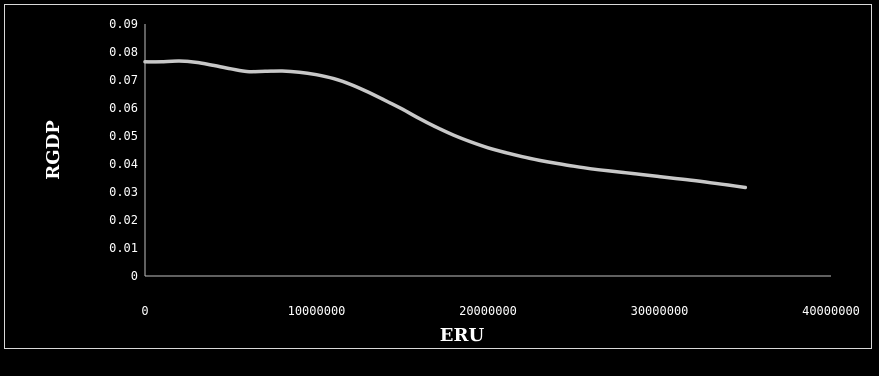 Image resolution: width=879 pixels, height=376 pixels. I want to click on x-axis-tick-labels: 0 10000000 20000000 30000000 40000000, so click(500, 311).